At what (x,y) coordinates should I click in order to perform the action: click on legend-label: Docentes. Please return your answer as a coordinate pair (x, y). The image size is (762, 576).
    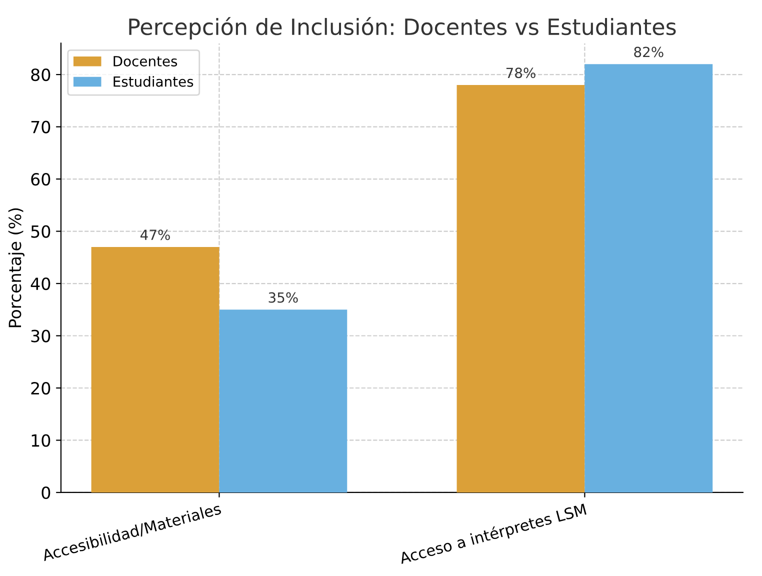
    Looking at the image, I should click on (146, 61).